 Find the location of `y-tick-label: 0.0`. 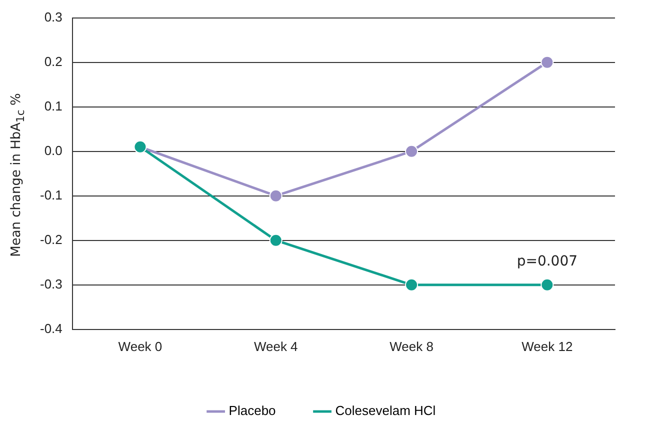

y-tick-label: 0.0 is located at coordinates (53, 150).